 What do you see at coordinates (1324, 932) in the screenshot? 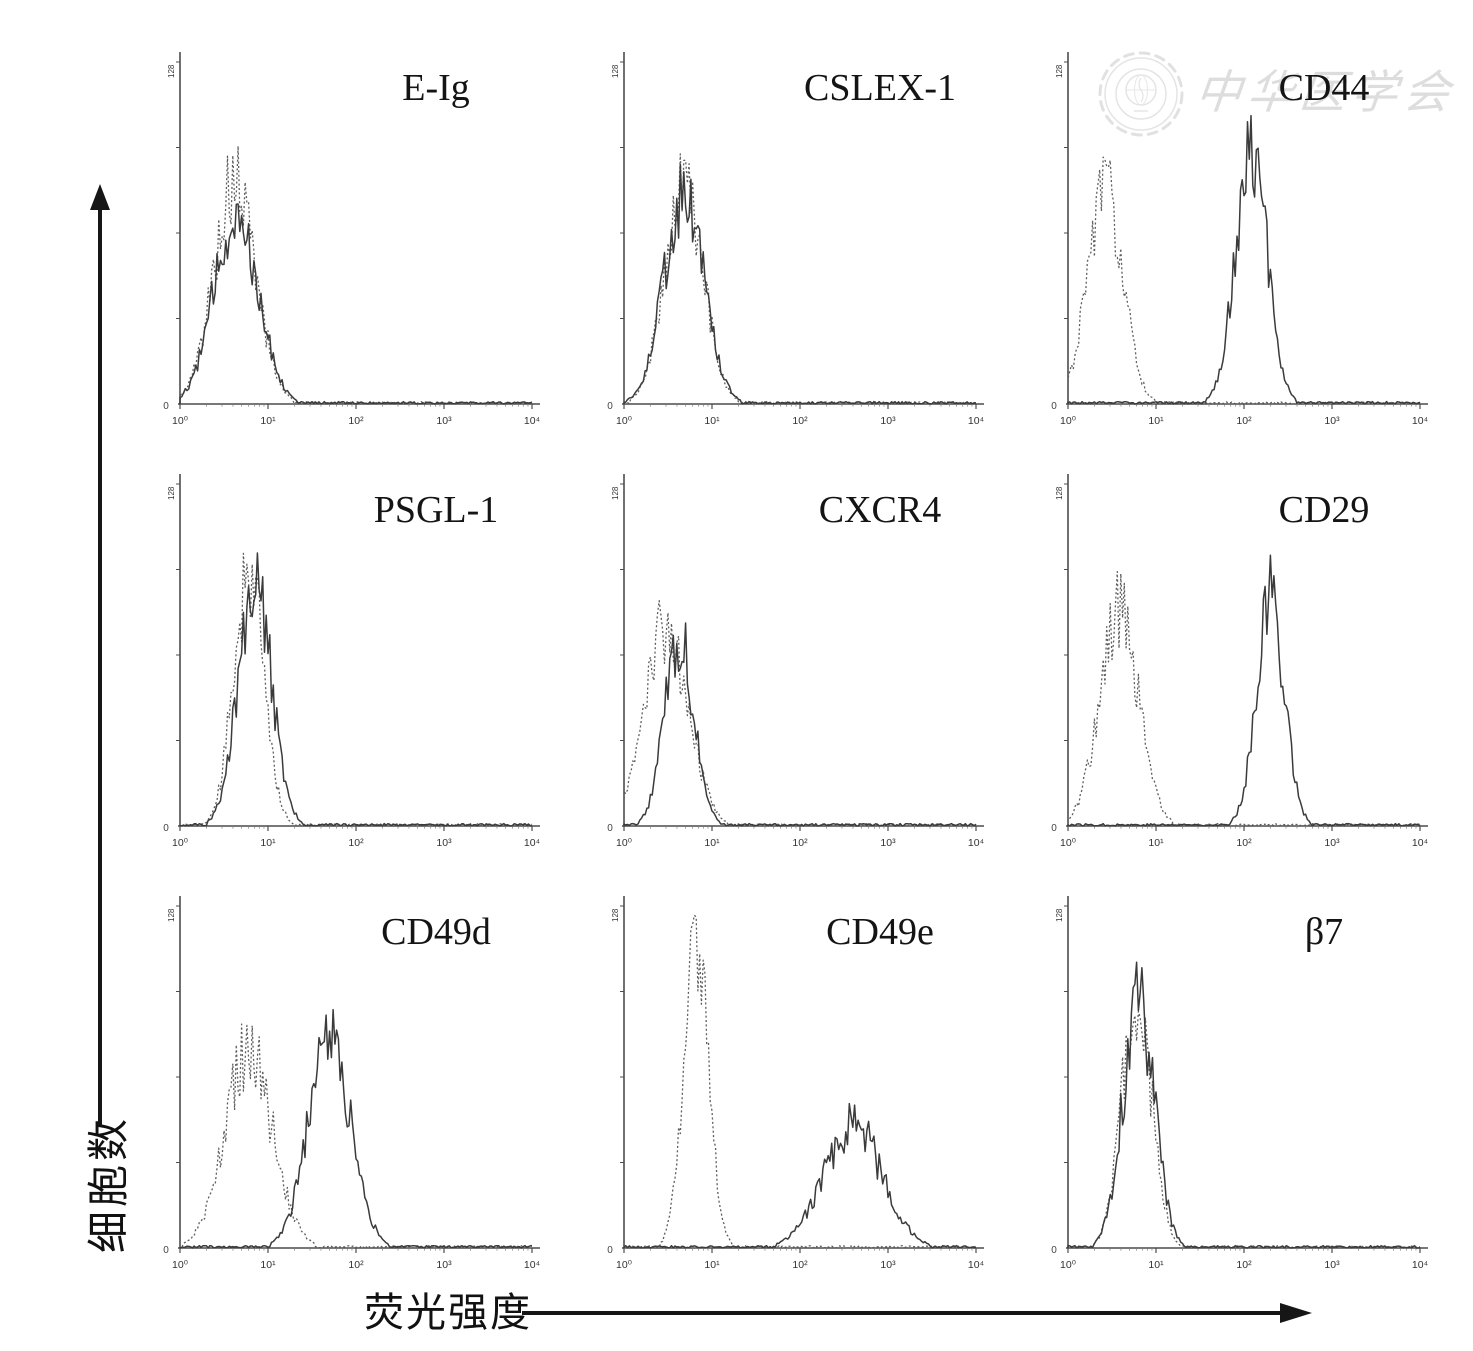
I see `panel-title: β7` at bounding box center [1324, 932].